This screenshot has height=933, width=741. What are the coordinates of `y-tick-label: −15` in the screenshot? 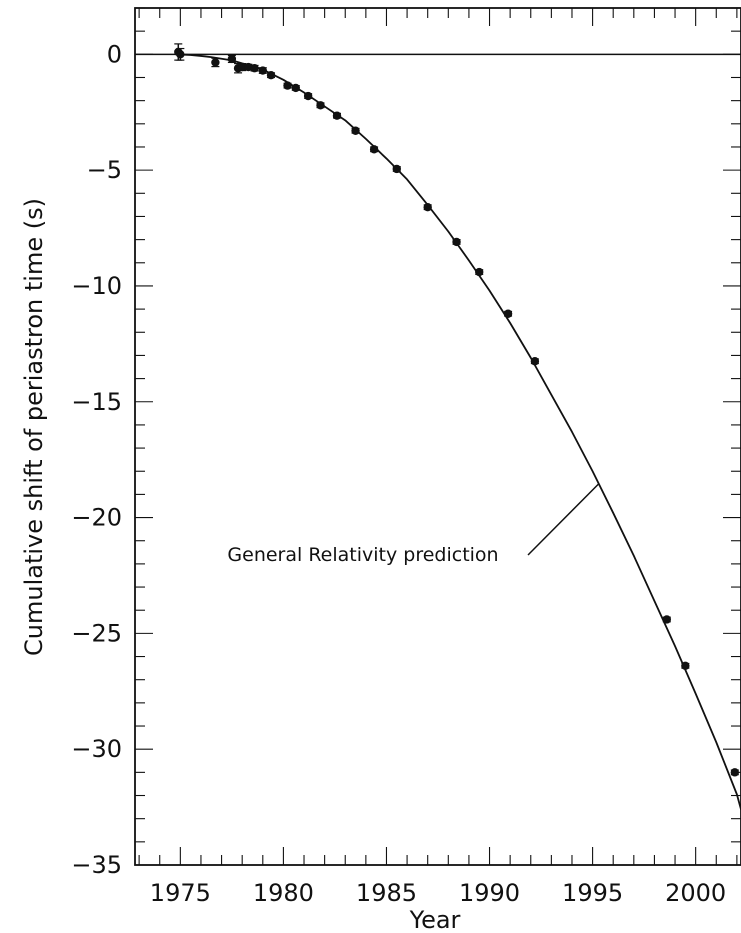 It's located at (96, 402).